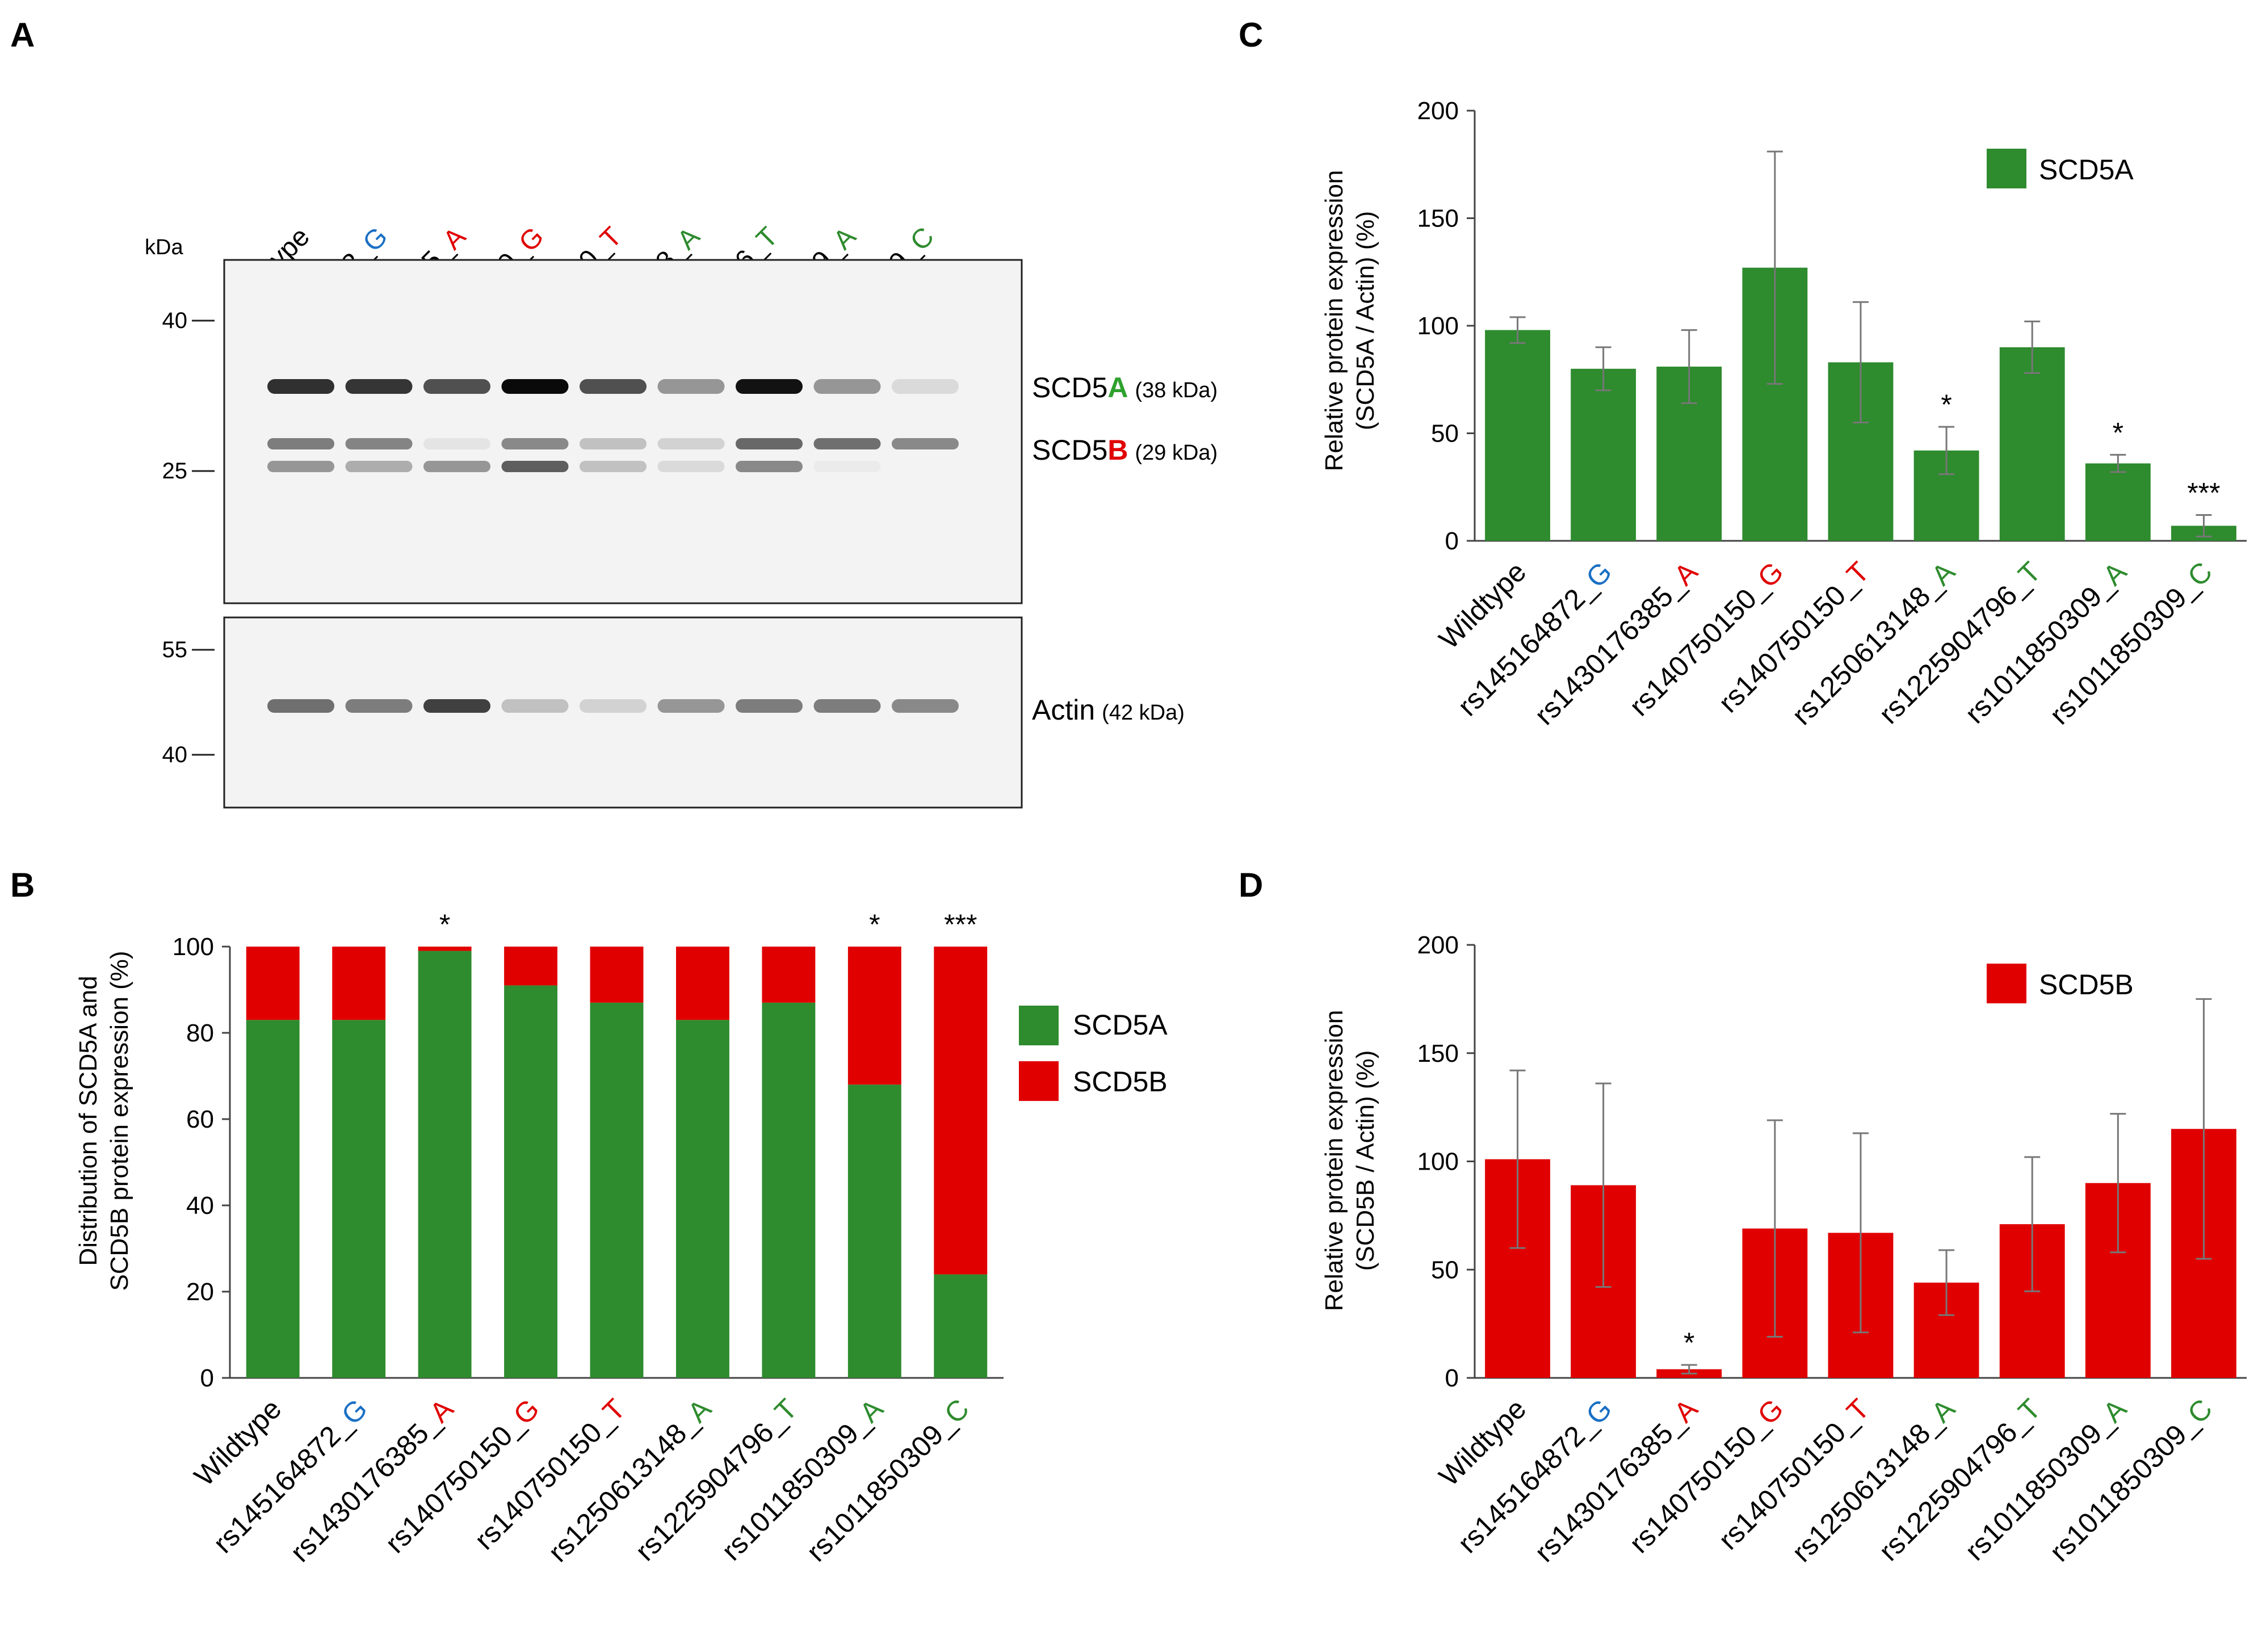 Image resolution: width=2258 pixels, height=1652 pixels. I want to click on chart-c-significance-rs1011850309-c: ***, so click(2203, 493).